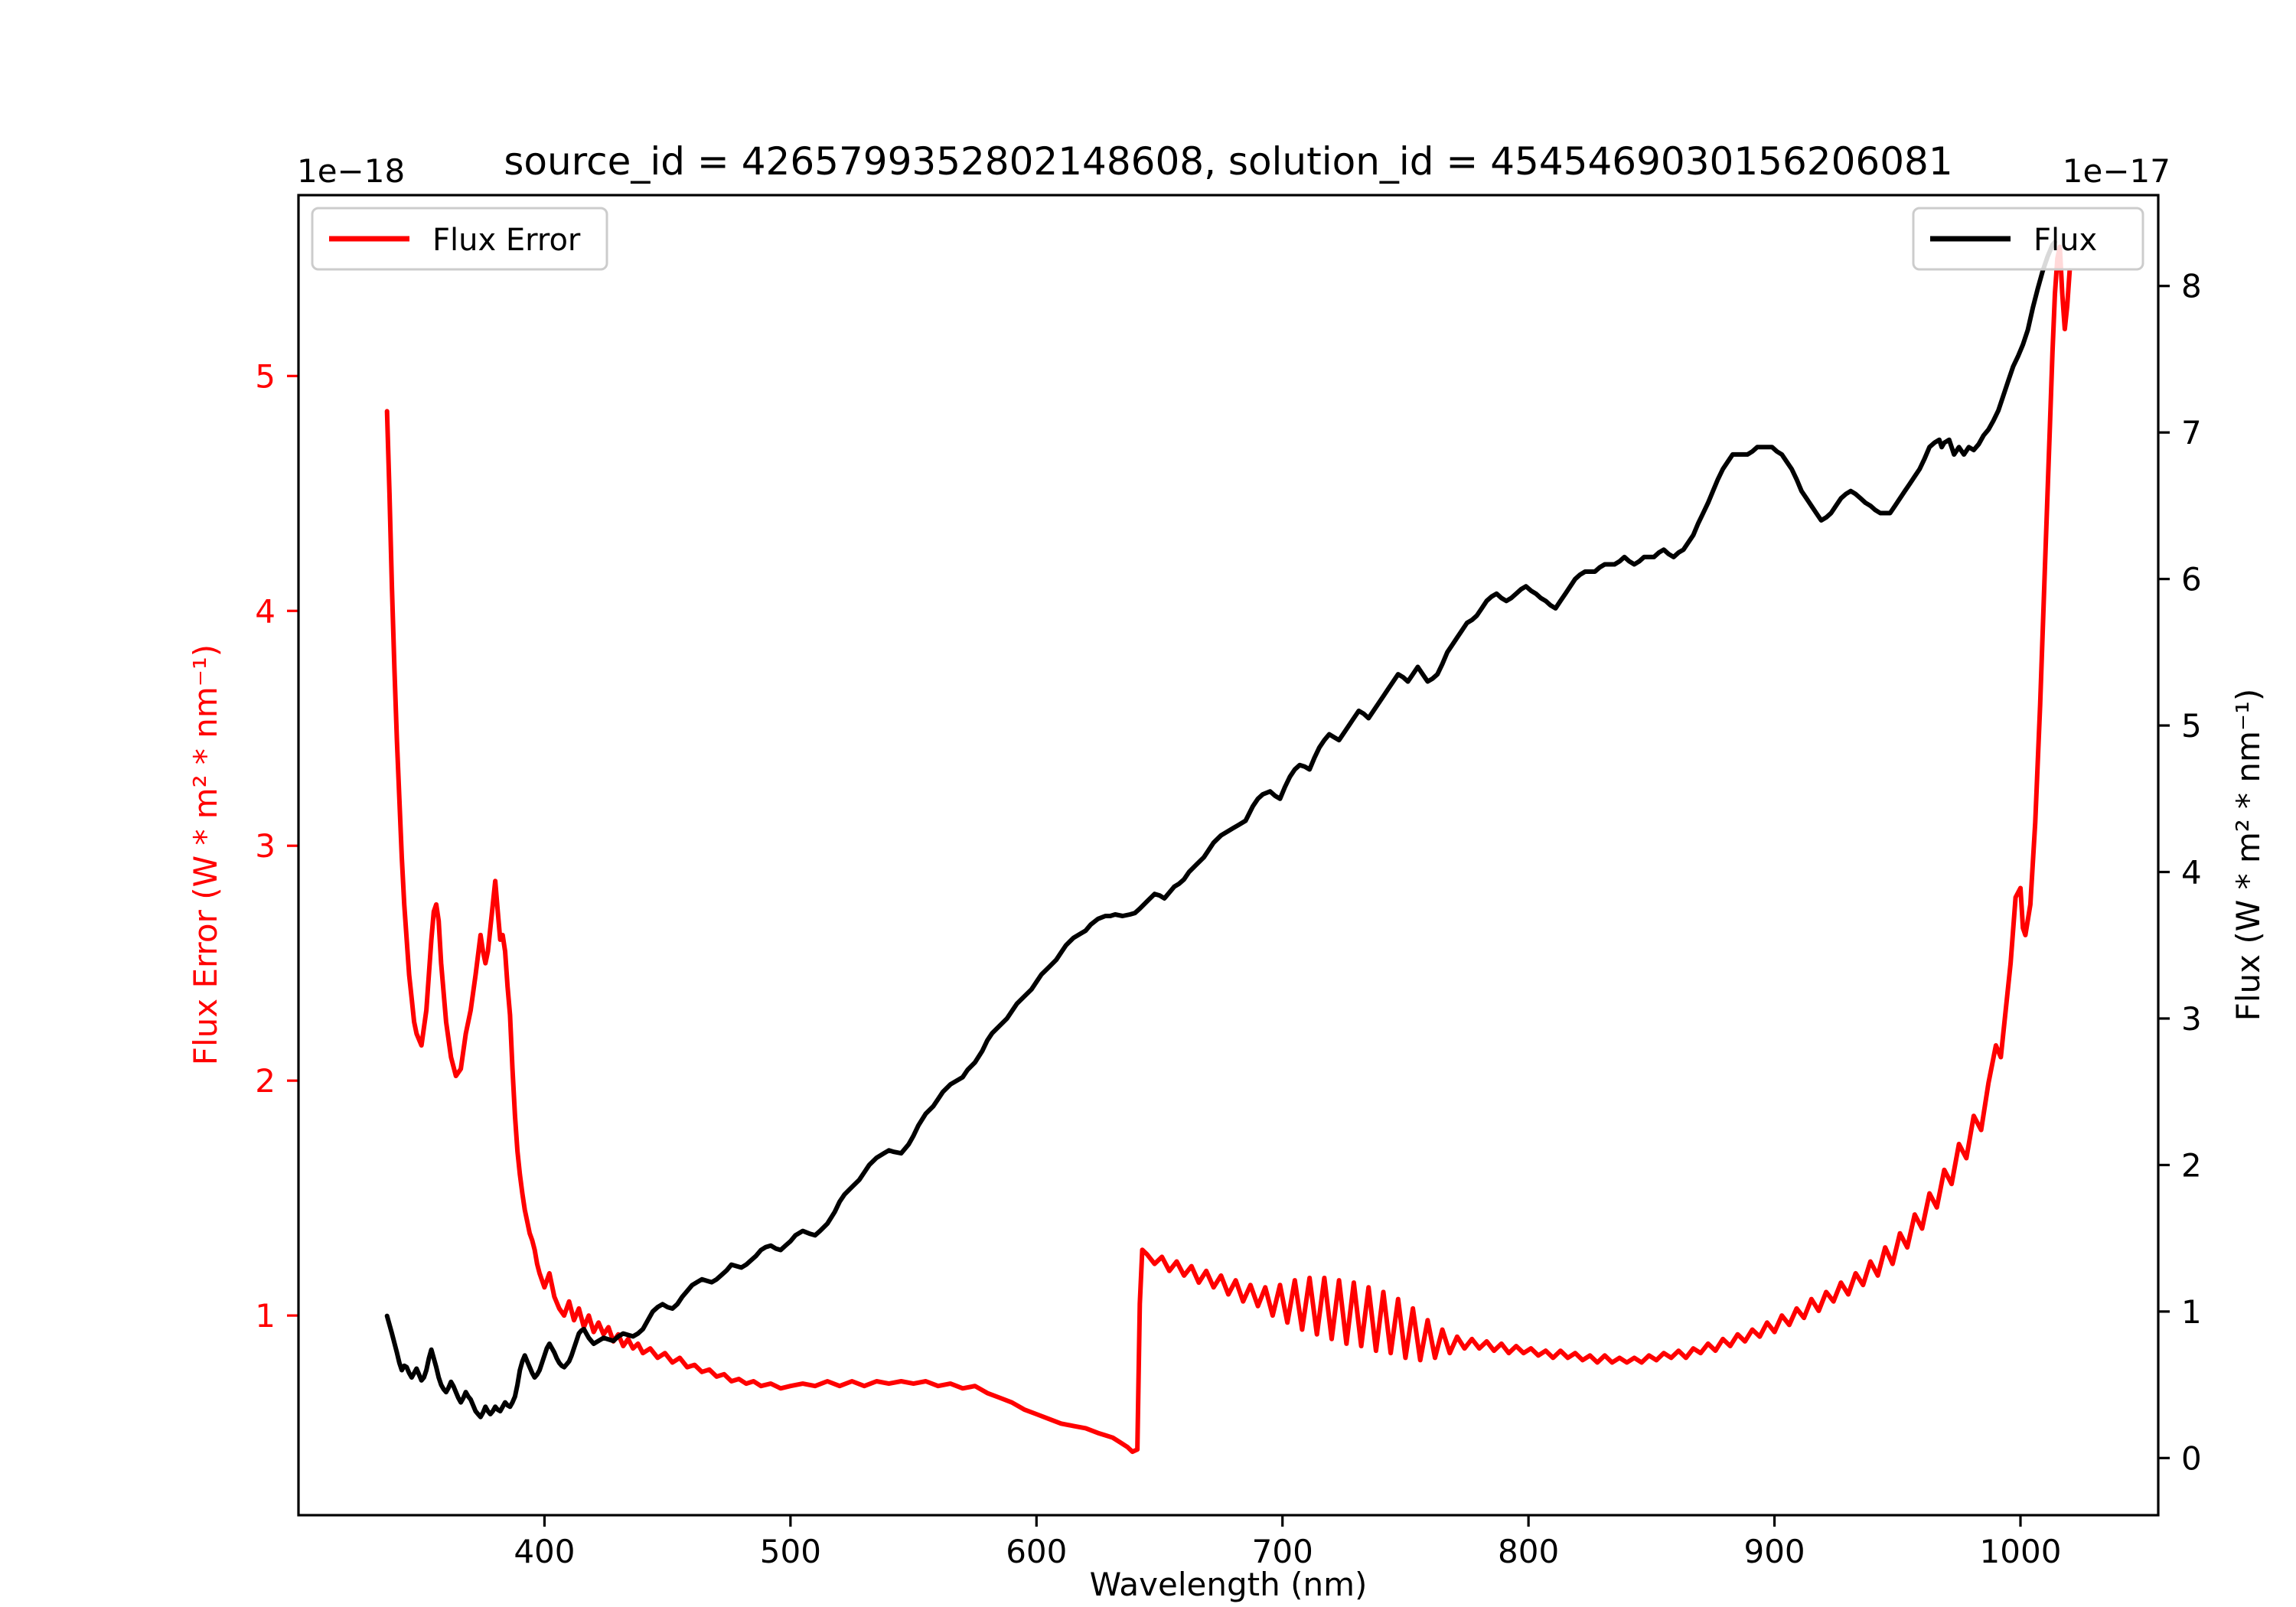 This screenshot has width=2296, height=1607. I want to click on legend-flux-error-box, so click(459, 239).